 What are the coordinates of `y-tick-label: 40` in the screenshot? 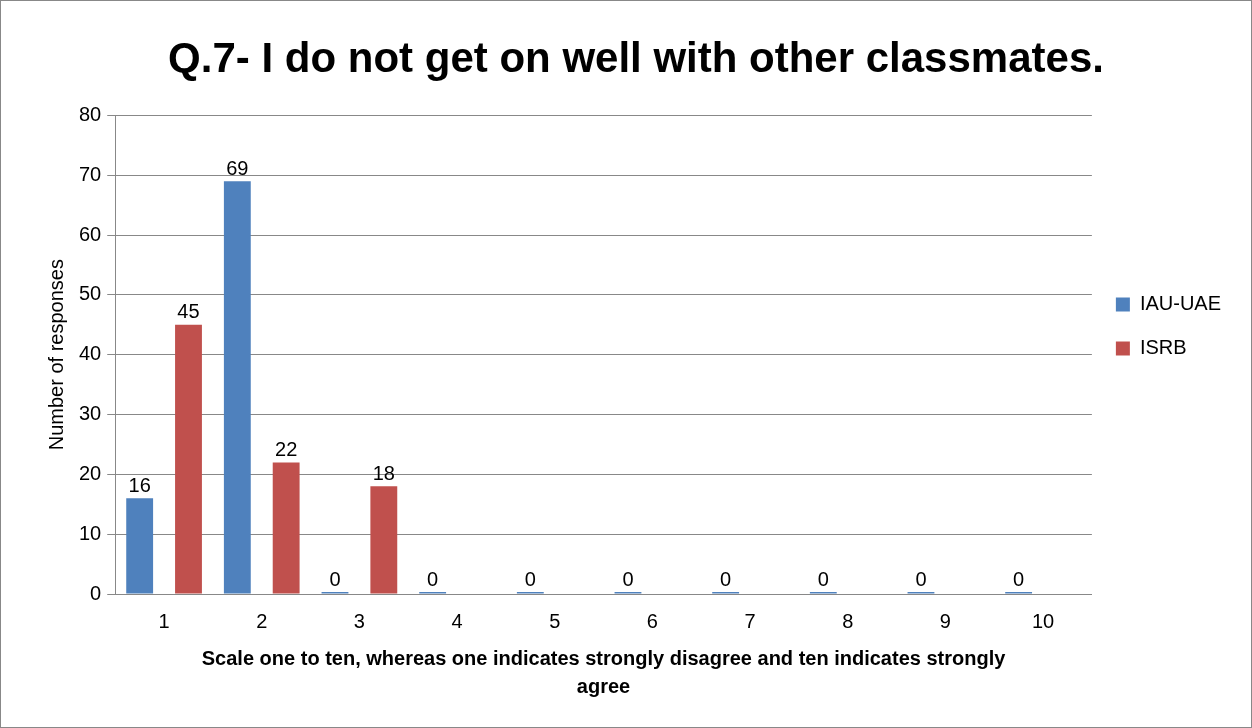 It's located at (90, 353).